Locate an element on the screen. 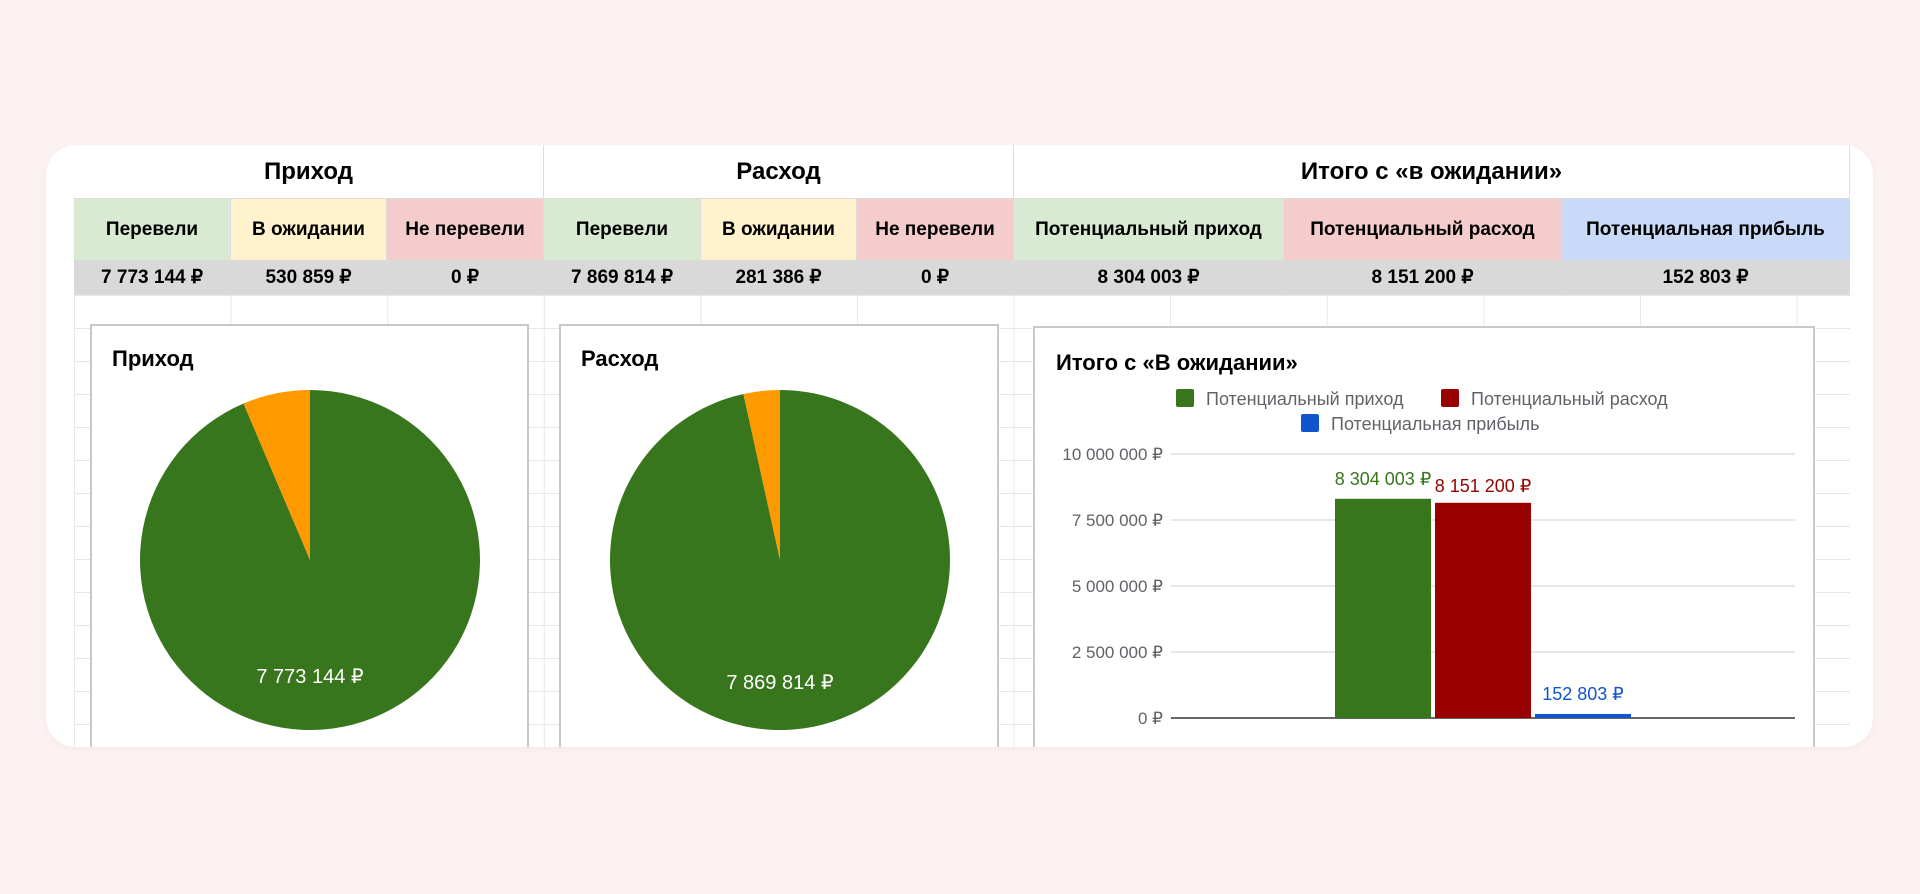 The image size is (1920, 894). legend-label-0: Потенциальный приход is located at coordinates (1305, 399).